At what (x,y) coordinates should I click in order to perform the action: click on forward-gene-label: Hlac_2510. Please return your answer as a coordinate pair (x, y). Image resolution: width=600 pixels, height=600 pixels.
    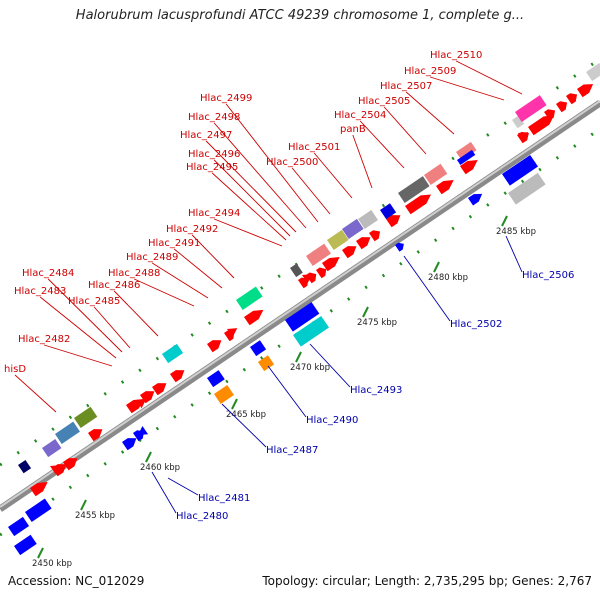
    Looking at the image, I should click on (456, 55).